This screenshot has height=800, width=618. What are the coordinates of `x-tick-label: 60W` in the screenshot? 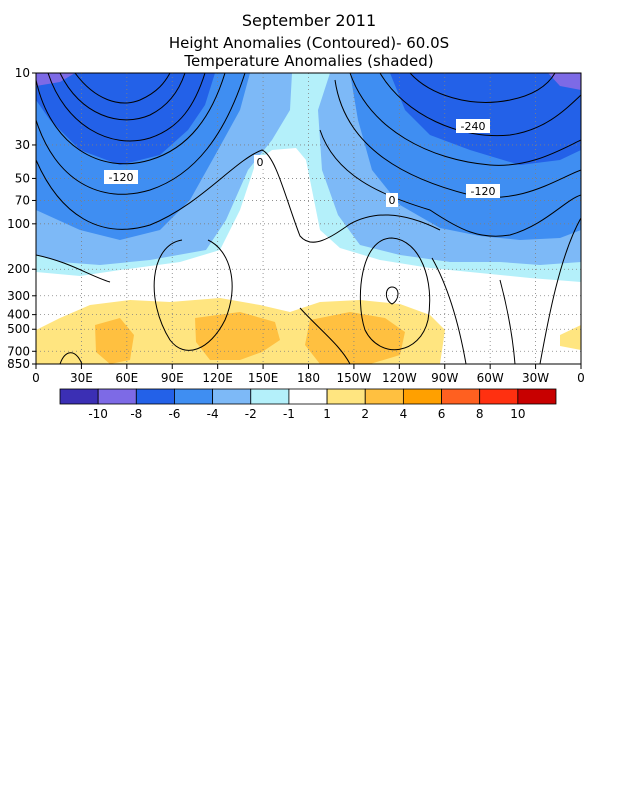 It's located at (490, 378).